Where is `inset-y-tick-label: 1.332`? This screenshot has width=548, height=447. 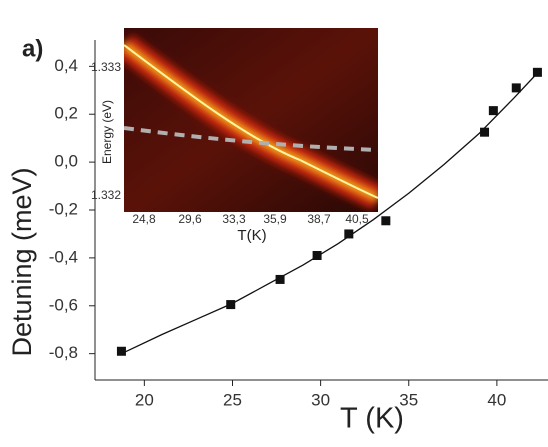 inset-y-tick-label: 1.332 is located at coordinates (106, 195).